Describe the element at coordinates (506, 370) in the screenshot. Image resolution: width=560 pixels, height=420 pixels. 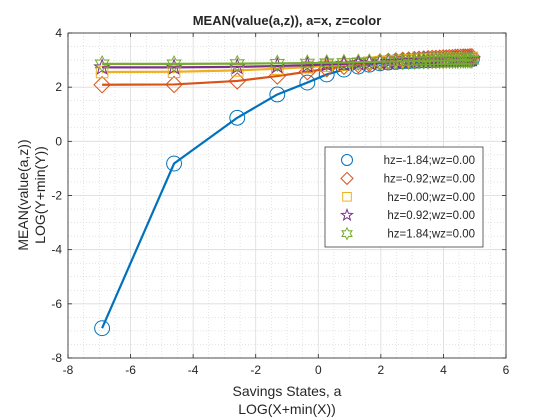
I see `x-tick-label: 6` at that location.